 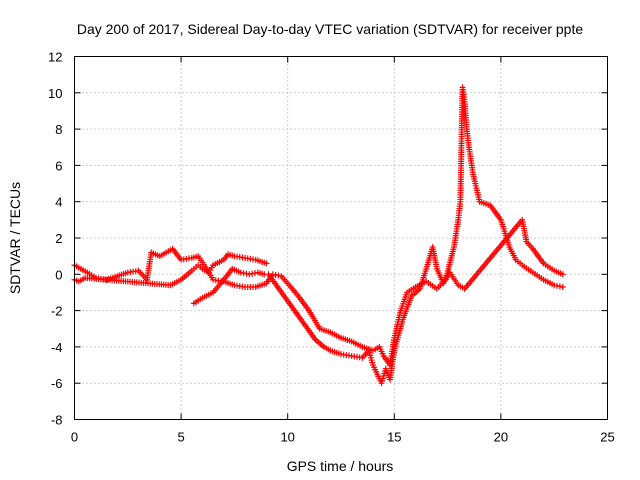 I want to click on y-tick-label: -6, so click(x=57, y=383).